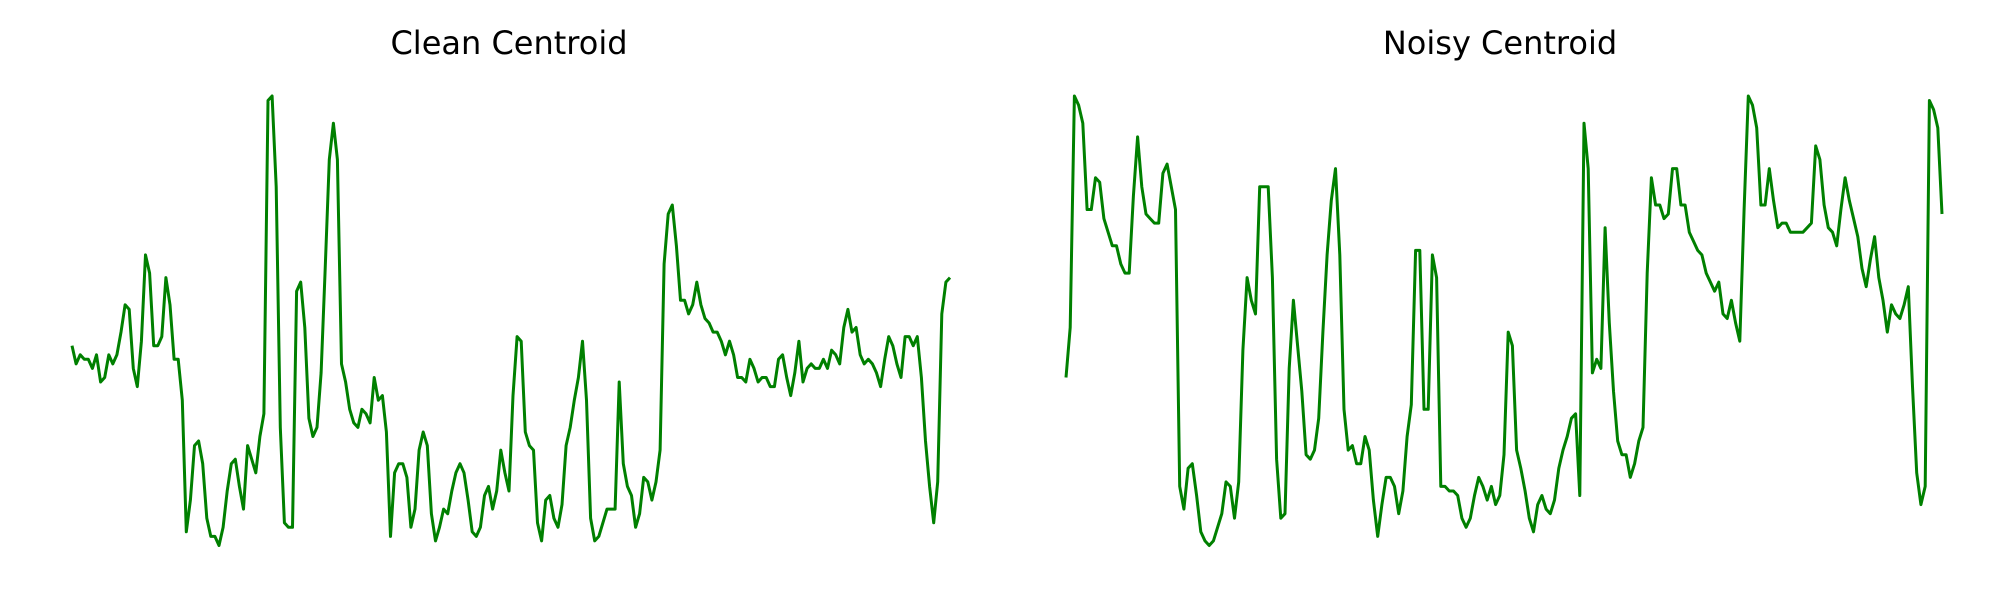 This screenshot has width=2000, height=600. Describe the element at coordinates (1500, 43) in the screenshot. I see `chart-title: Noisy Centroid` at that location.